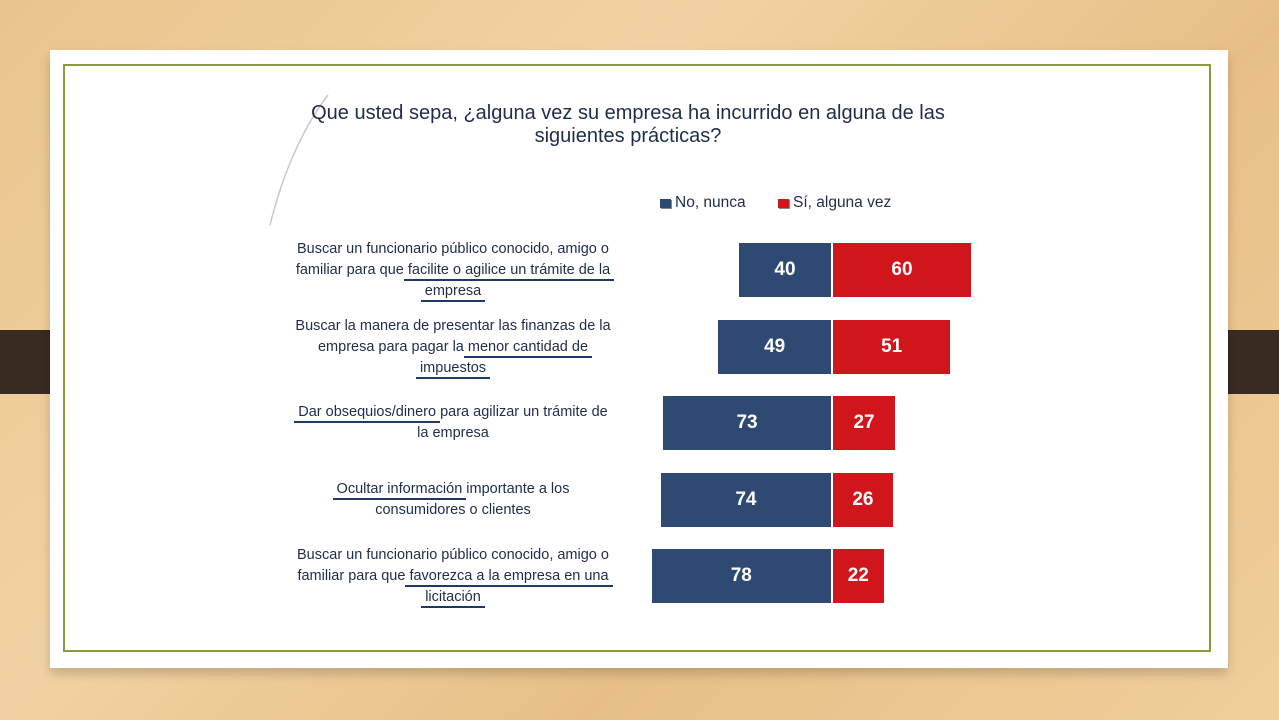 This screenshot has width=1279, height=720. I want to click on bar-no-nunca: 74, so click(745, 500).